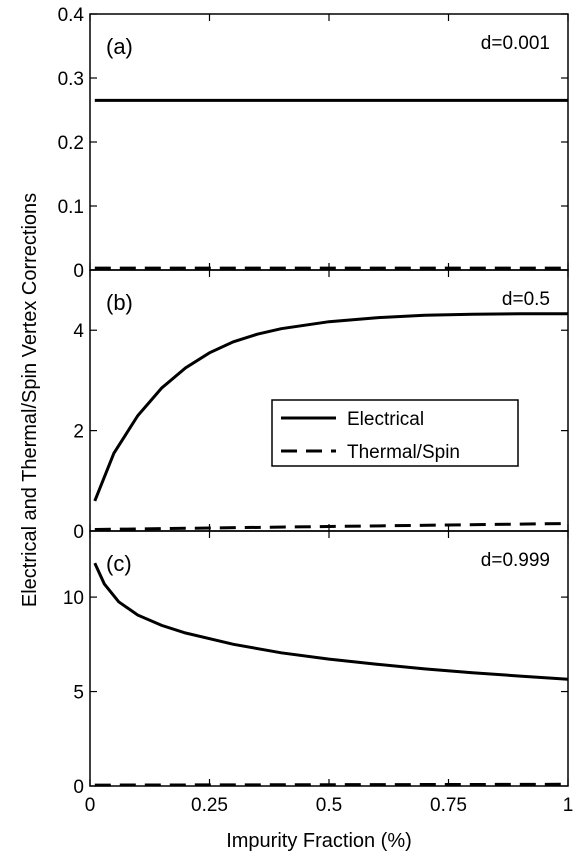 The height and width of the screenshot is (858, 583). What do you see at coordinates (448, 805) in the screenshot?
I see `x-tick-label: 0.75` at bounding box center [448, 805].